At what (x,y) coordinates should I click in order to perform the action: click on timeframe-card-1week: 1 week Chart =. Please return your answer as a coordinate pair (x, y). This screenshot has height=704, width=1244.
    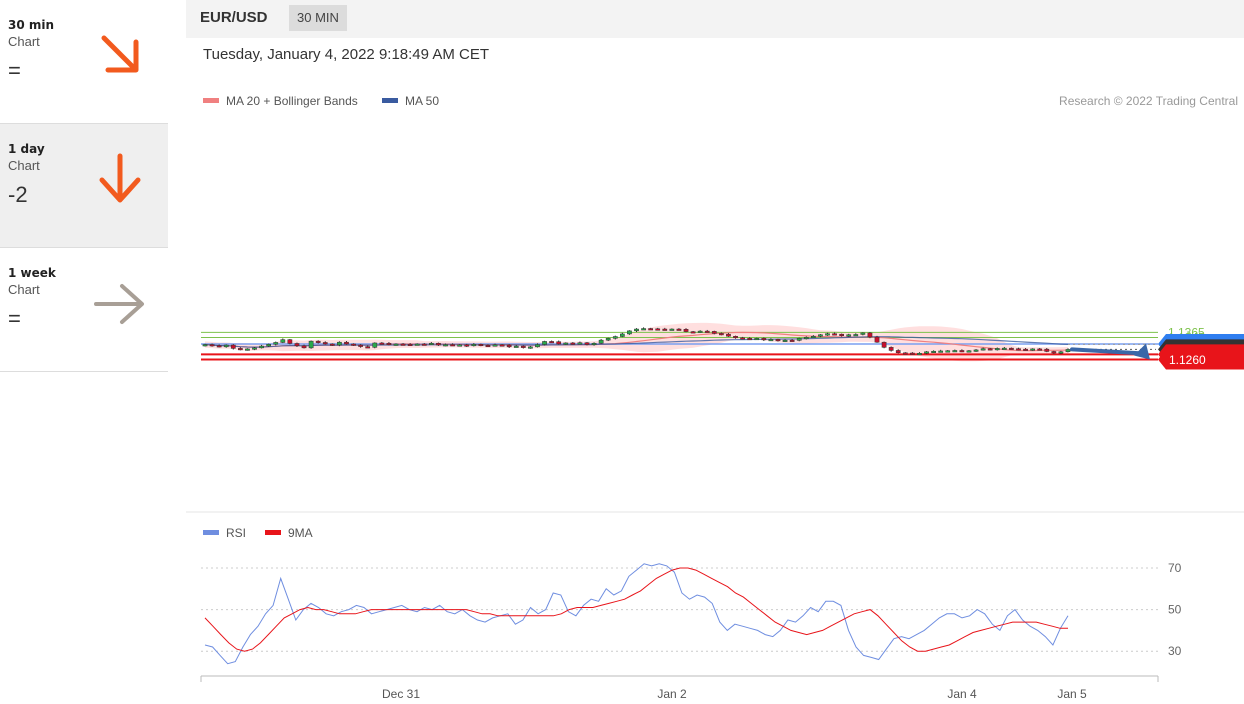
    Looking at the image, I should click on (84, 310).